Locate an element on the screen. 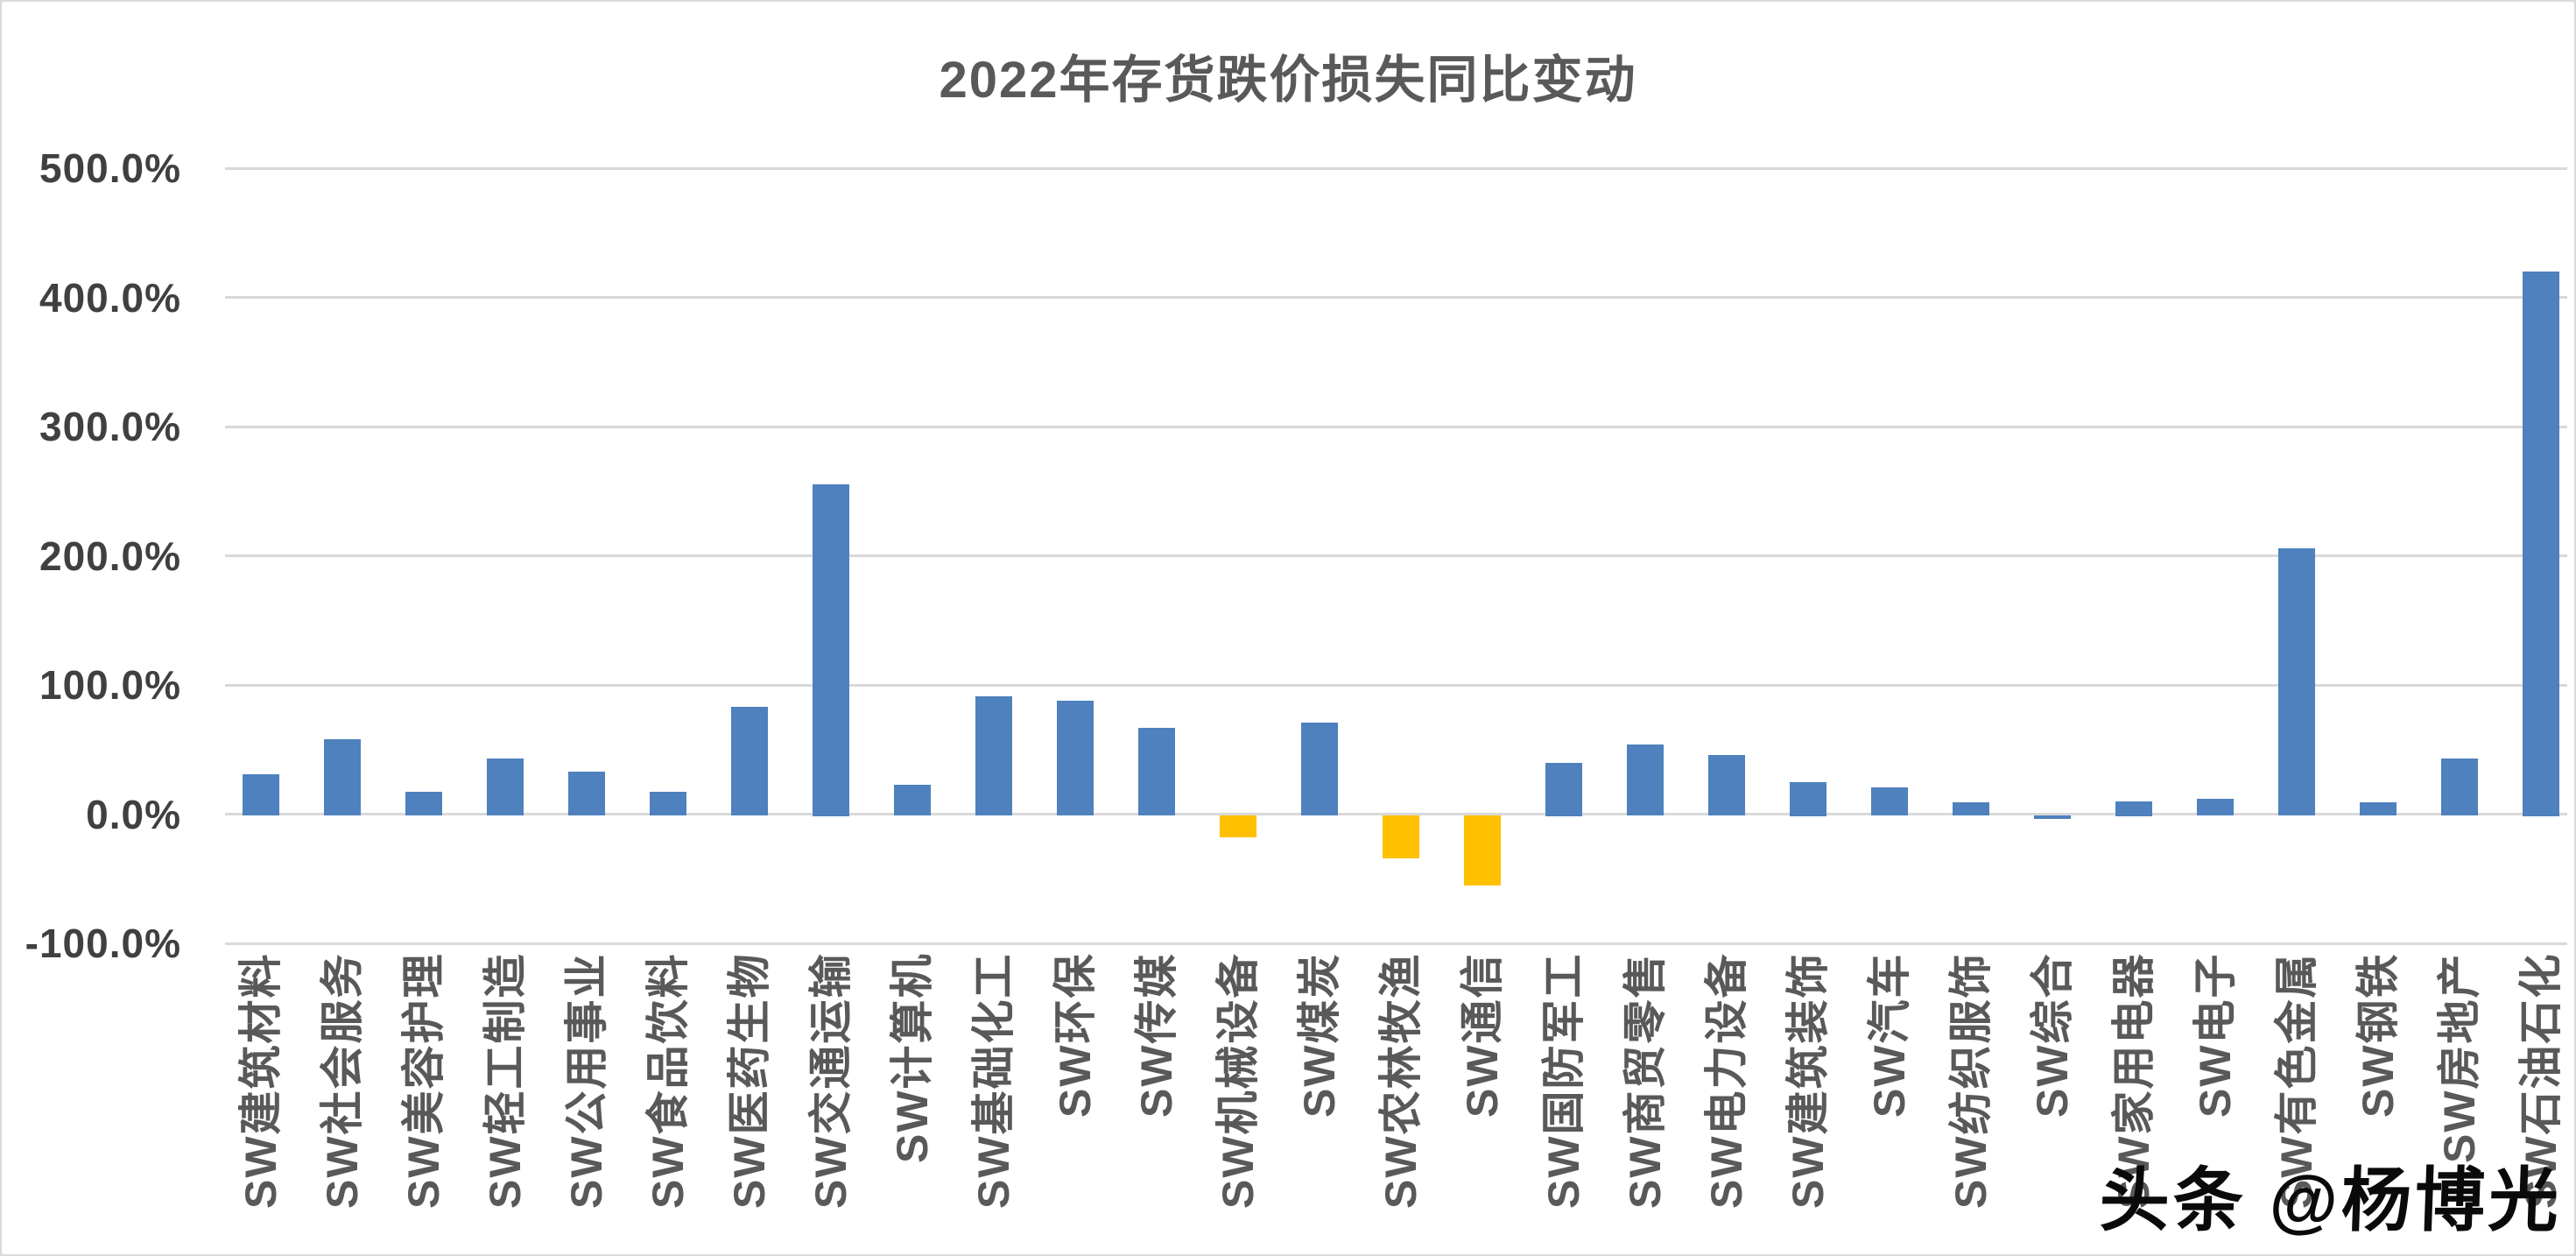 This screenshot has width=2576, height=1256. x-tick-label: SW食品饮料 is located at coordinates (668, 1080).